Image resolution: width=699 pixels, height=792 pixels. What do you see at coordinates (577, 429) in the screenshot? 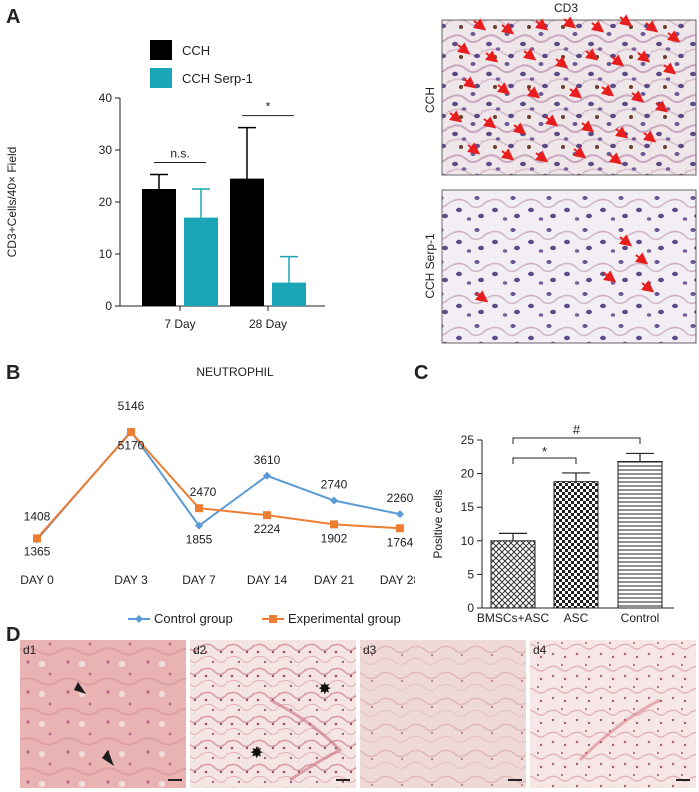
I see `significance-label-control: #` at bounding box center [577, 429].